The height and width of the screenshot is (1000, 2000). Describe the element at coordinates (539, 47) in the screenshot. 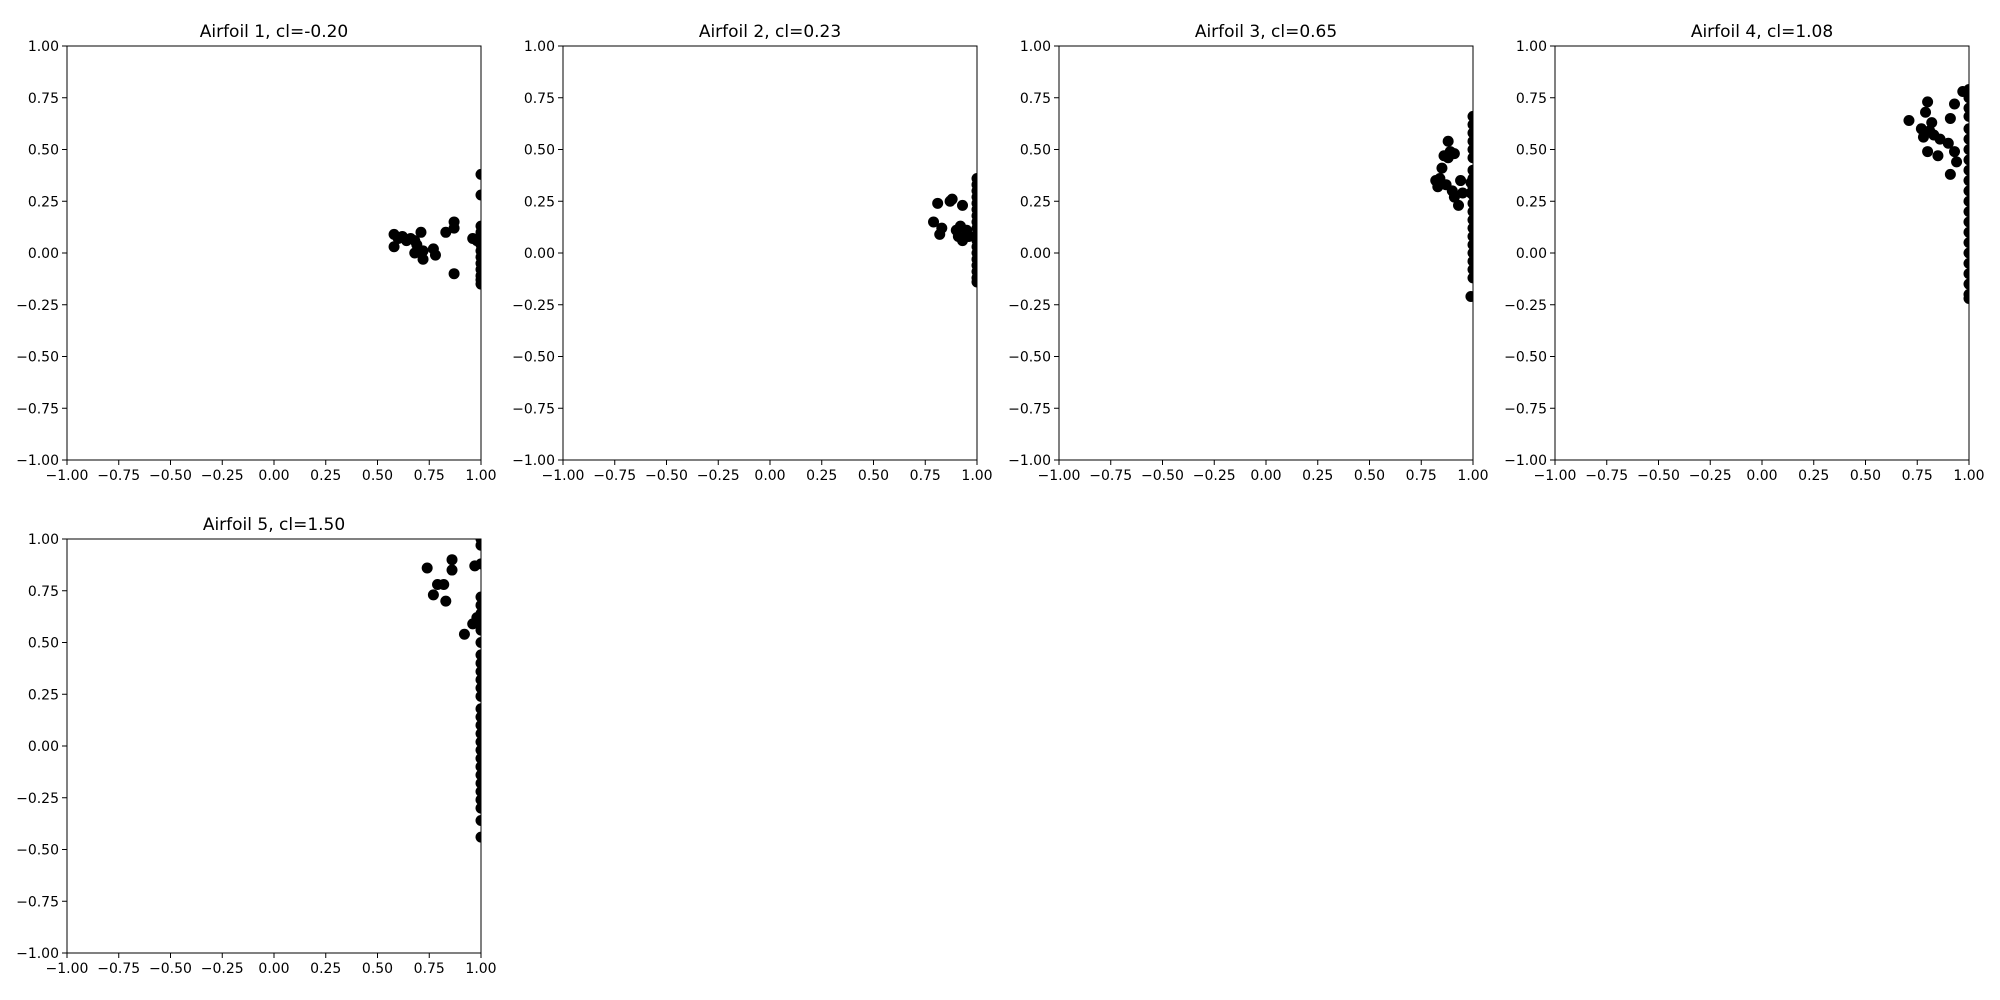

I see `y-tick-label: 1.00` at that location.